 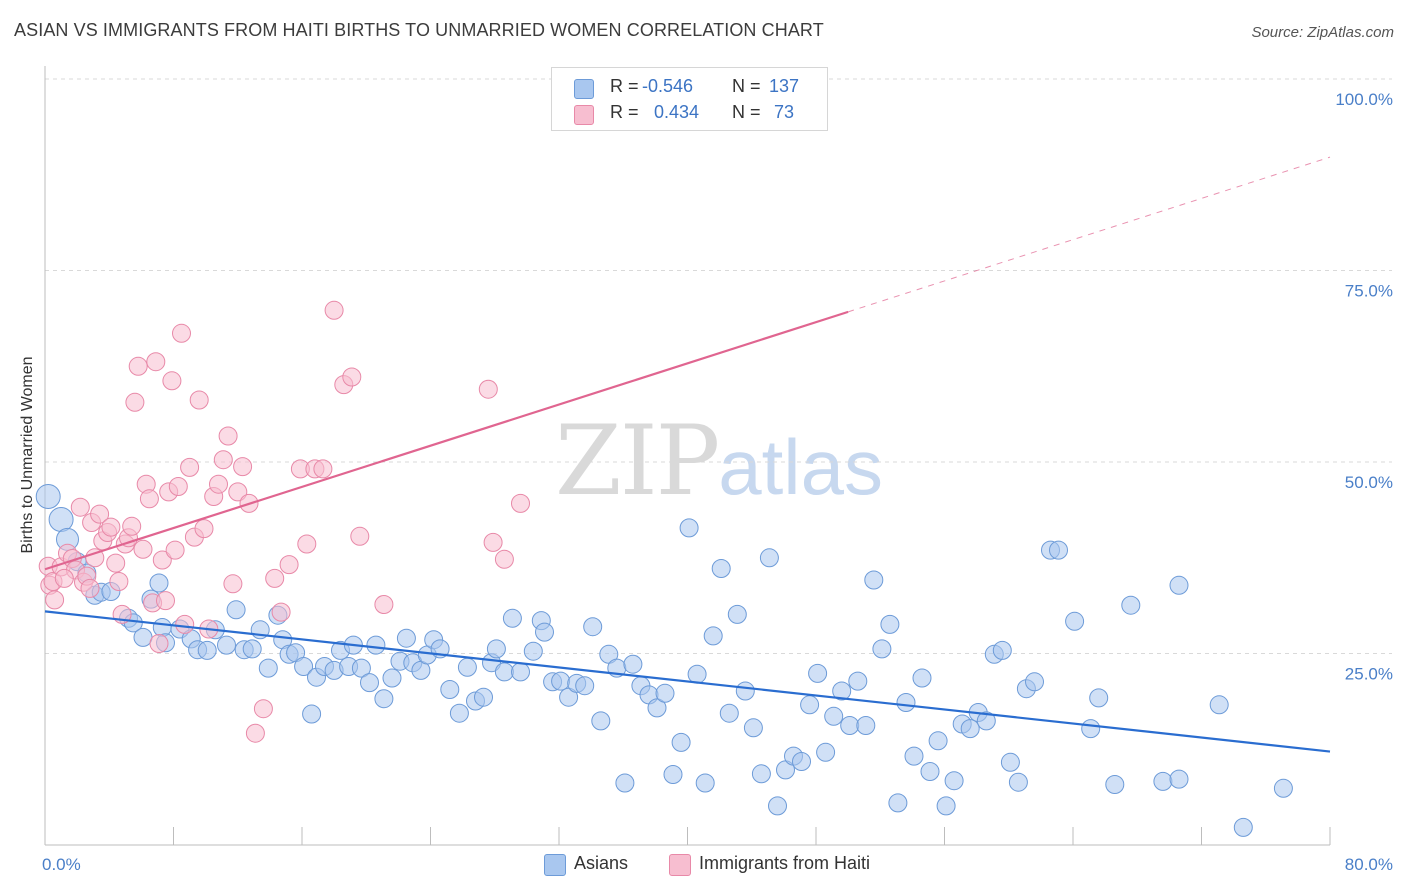 What do you see at coordinates (584, 89) in the screenshot?
I see `legend-swatch-asians` at bounding box center [584, 89].